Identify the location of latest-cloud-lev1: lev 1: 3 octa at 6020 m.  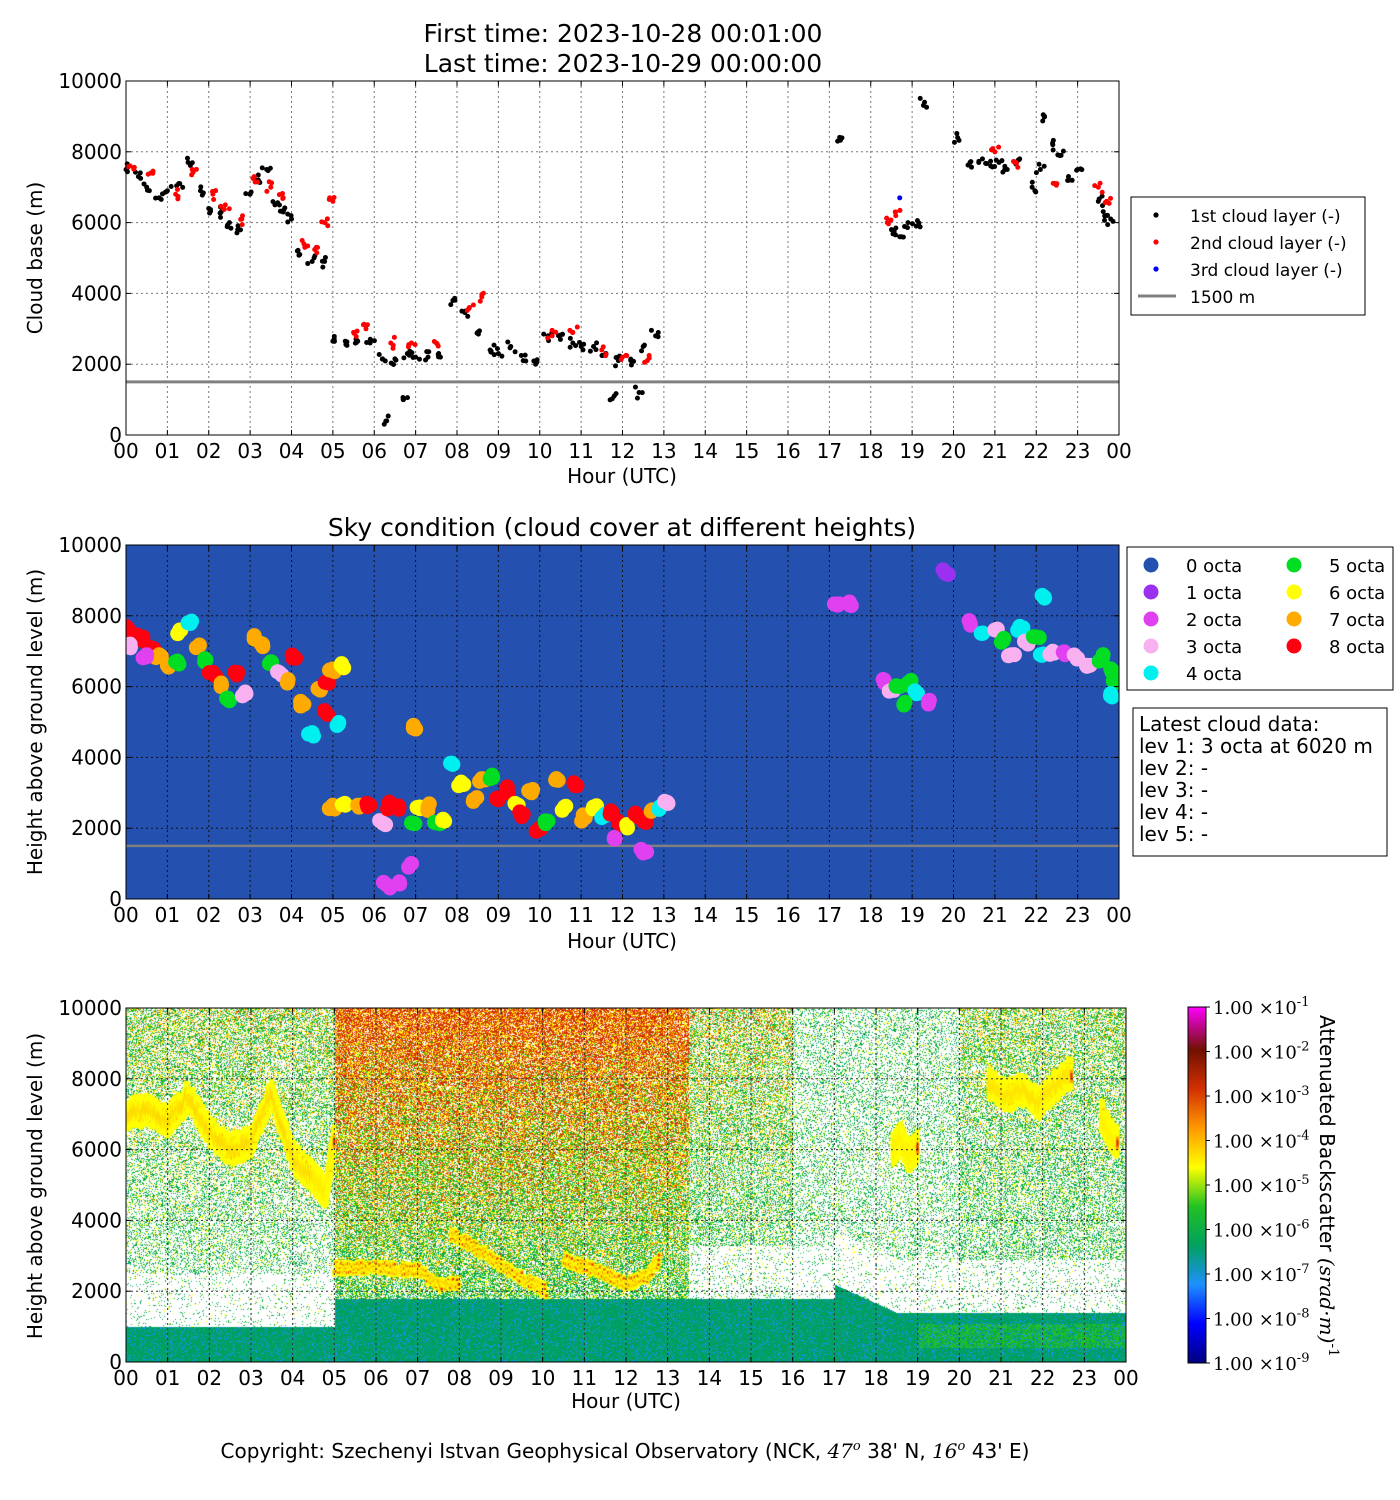
(1256, 746).